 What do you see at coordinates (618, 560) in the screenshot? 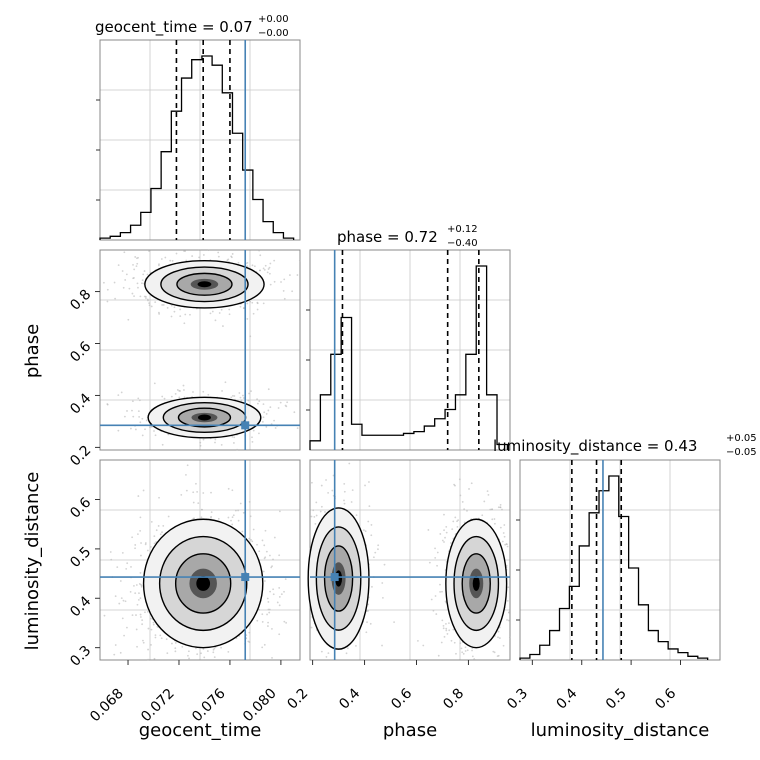
I see `hist-panel-luminosity_distance` at bounding box center [618, 560].